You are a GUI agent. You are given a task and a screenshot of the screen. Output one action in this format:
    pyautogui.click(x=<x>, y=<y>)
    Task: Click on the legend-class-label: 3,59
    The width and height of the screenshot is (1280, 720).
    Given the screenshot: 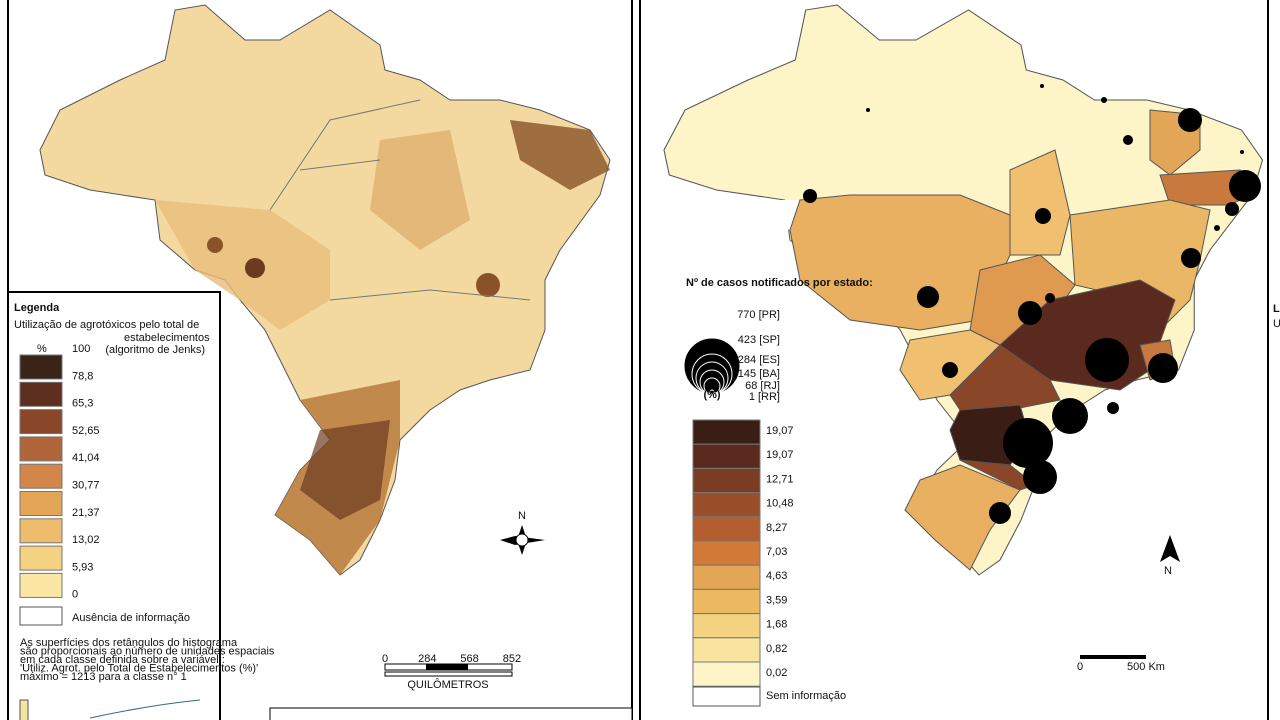 What is the action you would take?
    pyautogui.click(x=776, y=600)
    